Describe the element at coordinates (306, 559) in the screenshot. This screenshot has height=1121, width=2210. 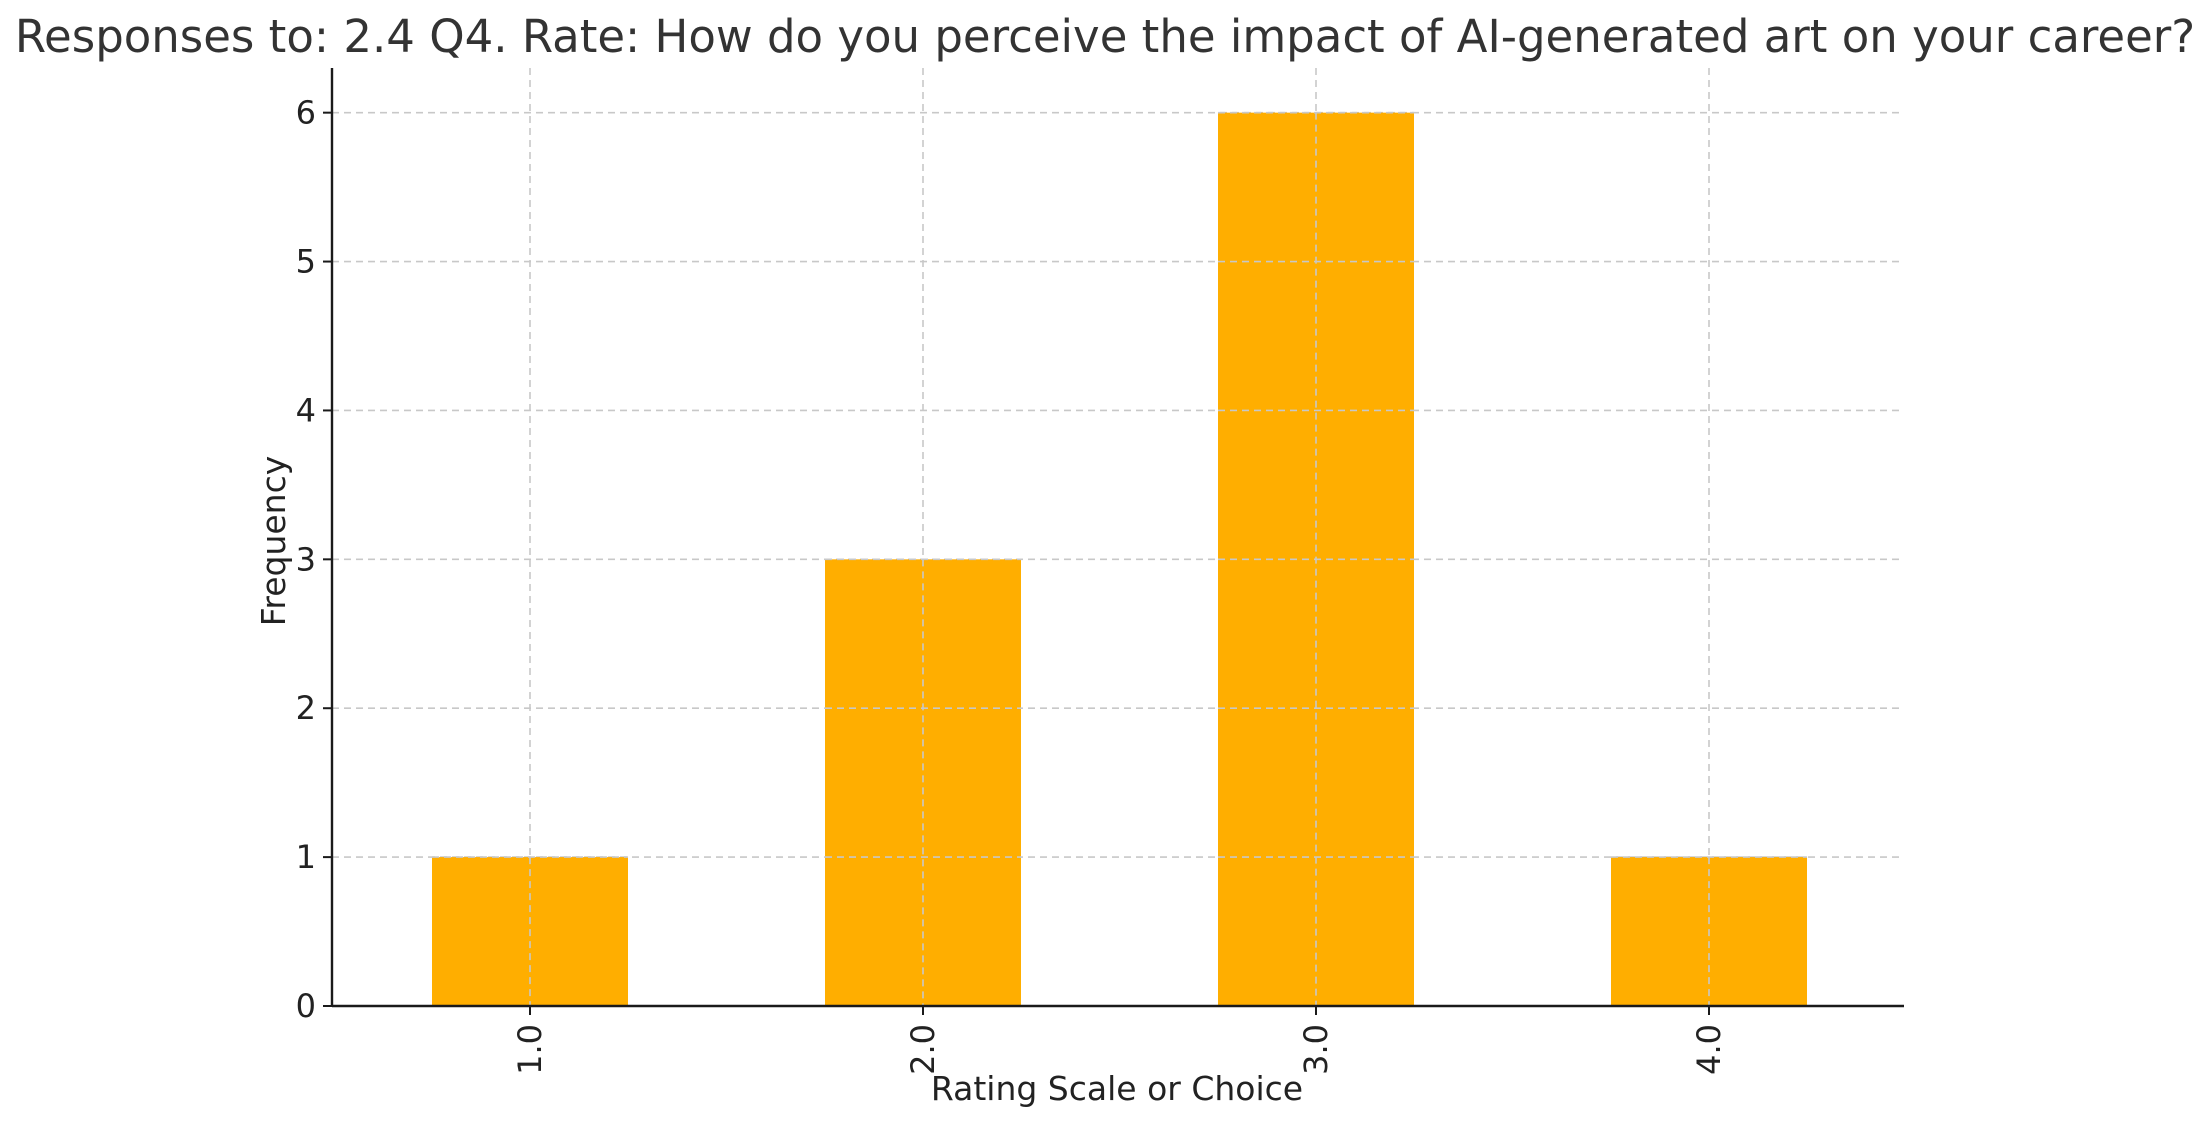
I see `y-tick-label: 3` at that location.